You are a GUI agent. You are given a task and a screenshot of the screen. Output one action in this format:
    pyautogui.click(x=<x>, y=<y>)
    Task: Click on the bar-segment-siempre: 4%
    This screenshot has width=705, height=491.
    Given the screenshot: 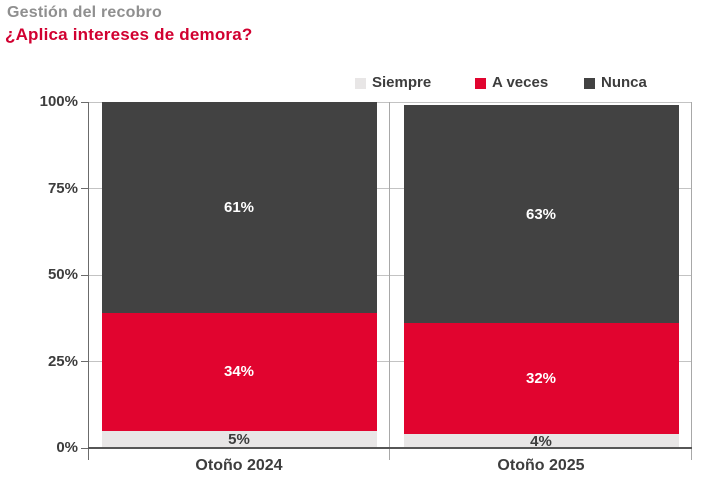 What is the action you would take?
    pyautogui.click(x=541, y=441)
    